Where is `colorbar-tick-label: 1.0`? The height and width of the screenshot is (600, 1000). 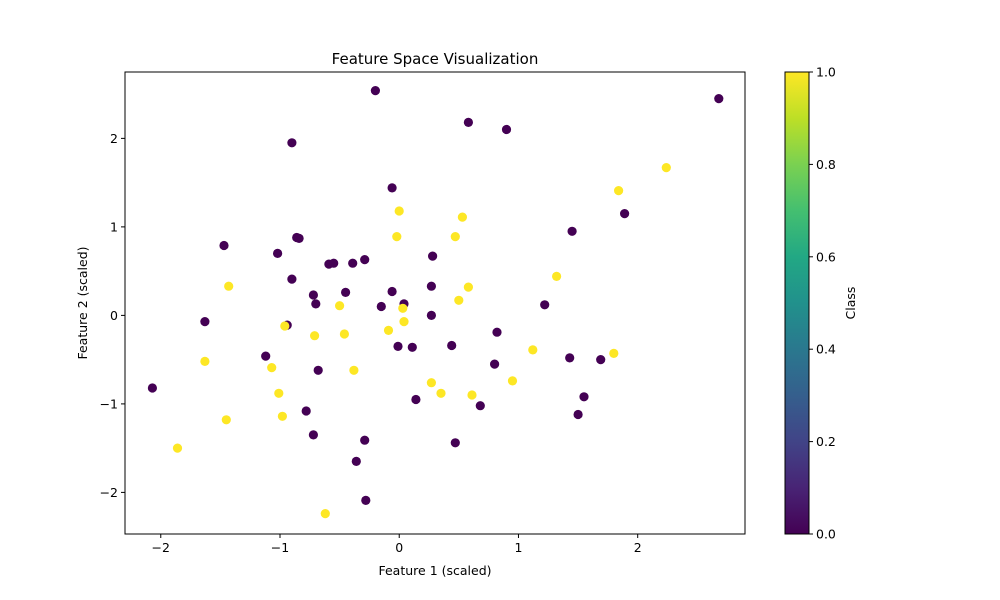 colorbar-tick-label: 1.0 is located at coordinates (826, 72).